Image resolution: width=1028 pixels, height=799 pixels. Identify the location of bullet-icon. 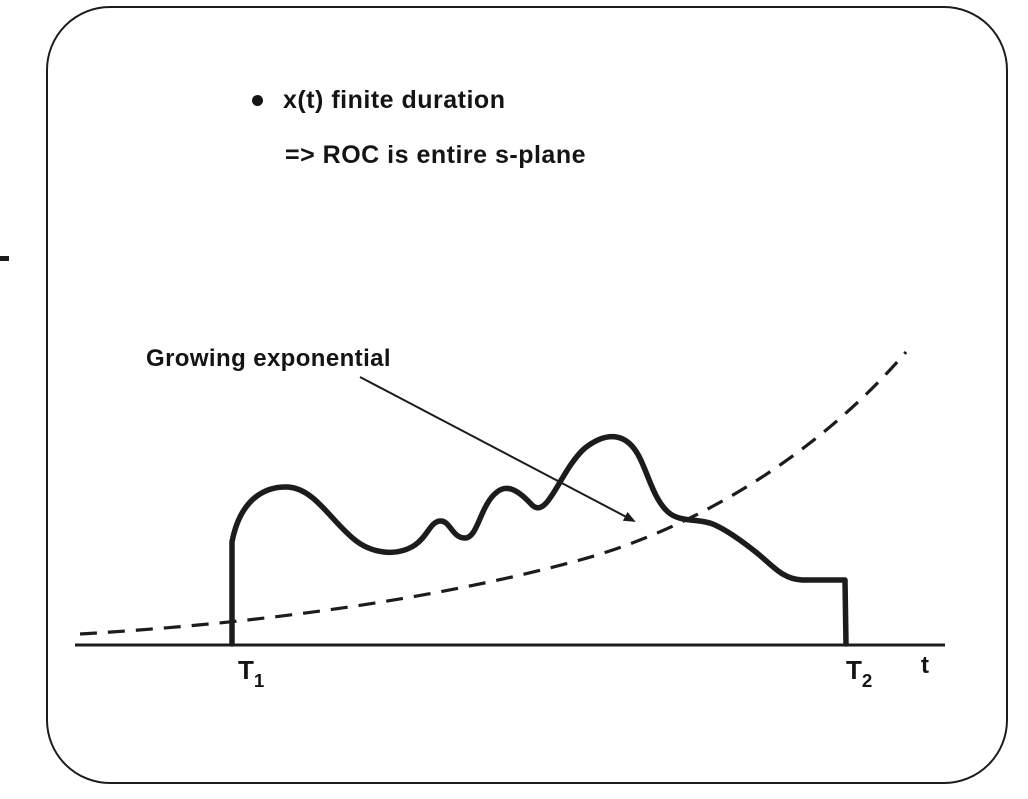
(257, 100).